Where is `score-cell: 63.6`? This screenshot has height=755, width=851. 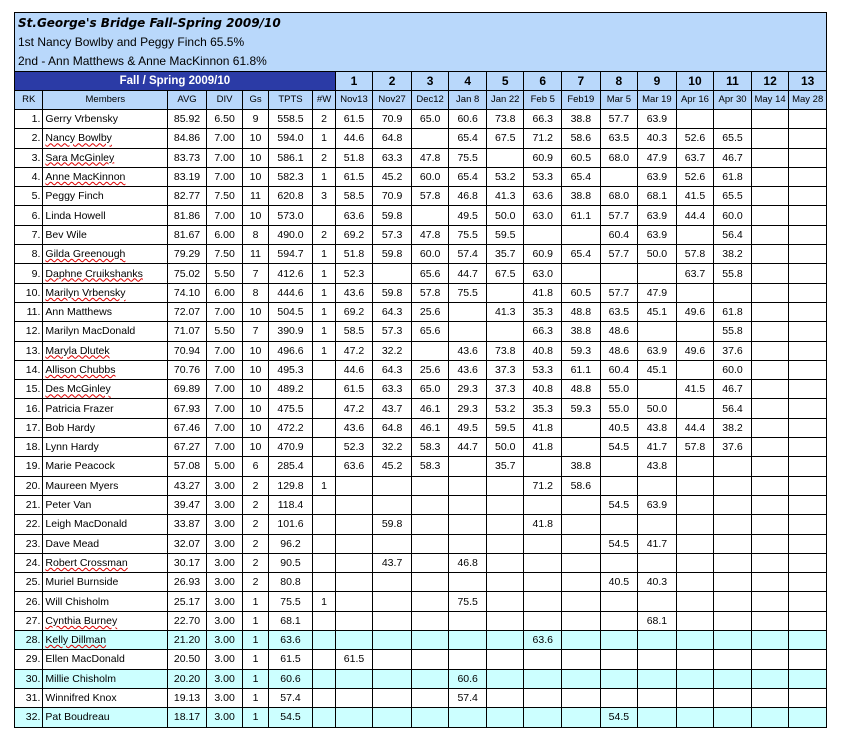 score-cell: 63.6 is located at coordinates (543, 196).